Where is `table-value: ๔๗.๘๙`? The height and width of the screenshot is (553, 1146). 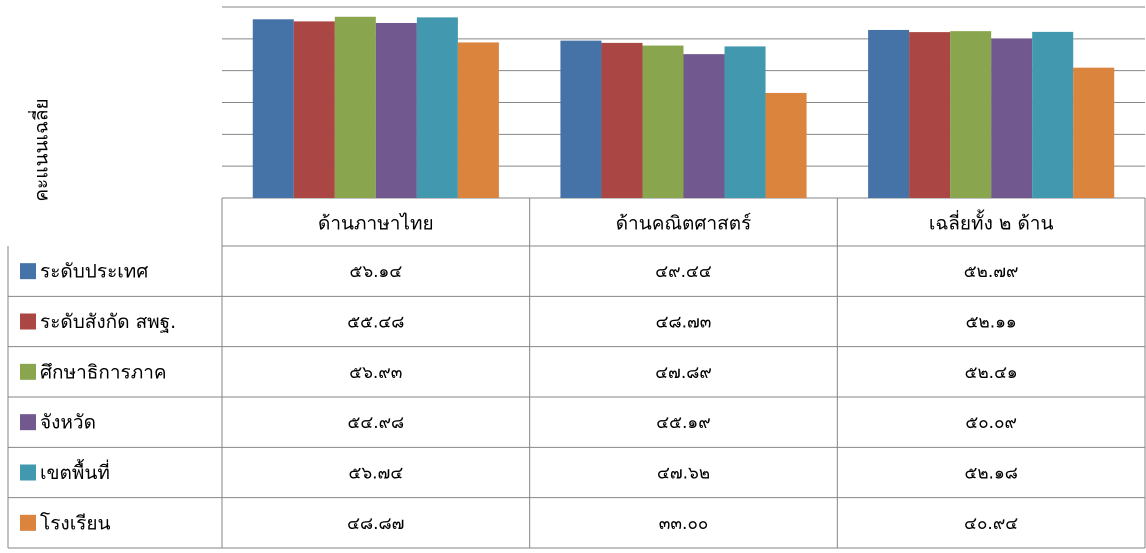 table-value: ๔๗.๘๙ is located at coordinates (683, 373).